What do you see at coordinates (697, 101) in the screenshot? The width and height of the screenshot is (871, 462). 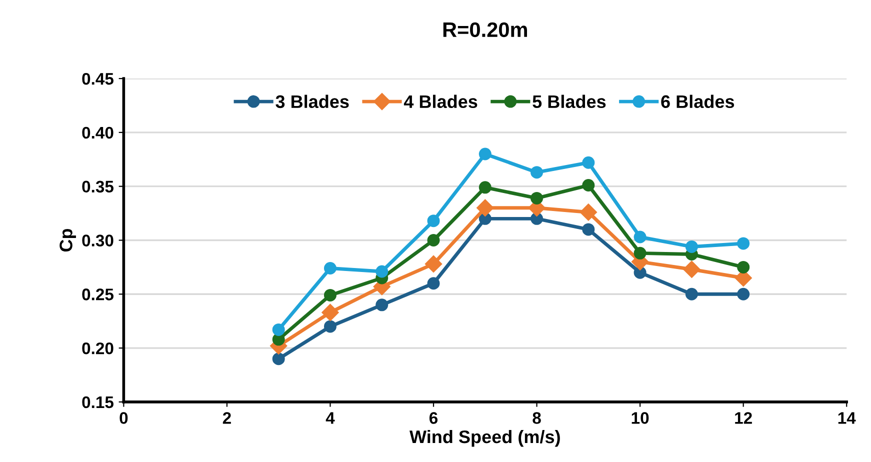 I see `legend-label: 6 Blades` at bounding box center [697, 101].